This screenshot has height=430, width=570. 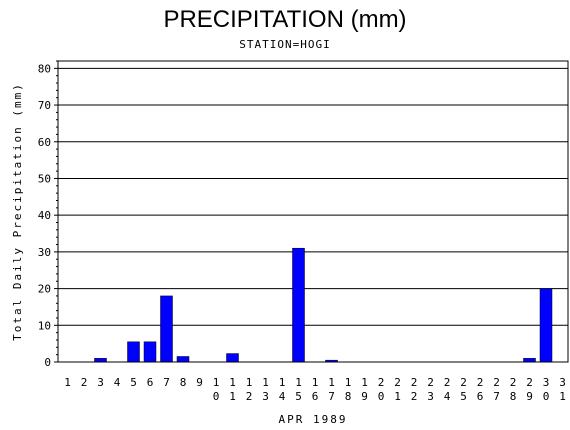 I want to click on x-tick-label: 3, so click(x=100, y=382).